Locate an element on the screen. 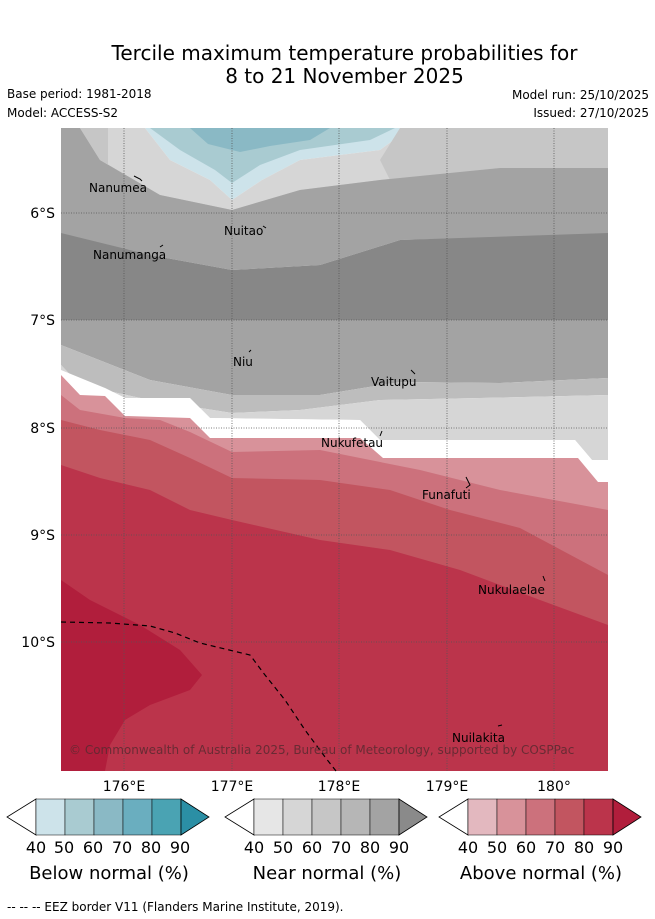 The height and width of the screenshot is (919, 655). x-tick-176e: 176°E is located at coordinates (124, 787).